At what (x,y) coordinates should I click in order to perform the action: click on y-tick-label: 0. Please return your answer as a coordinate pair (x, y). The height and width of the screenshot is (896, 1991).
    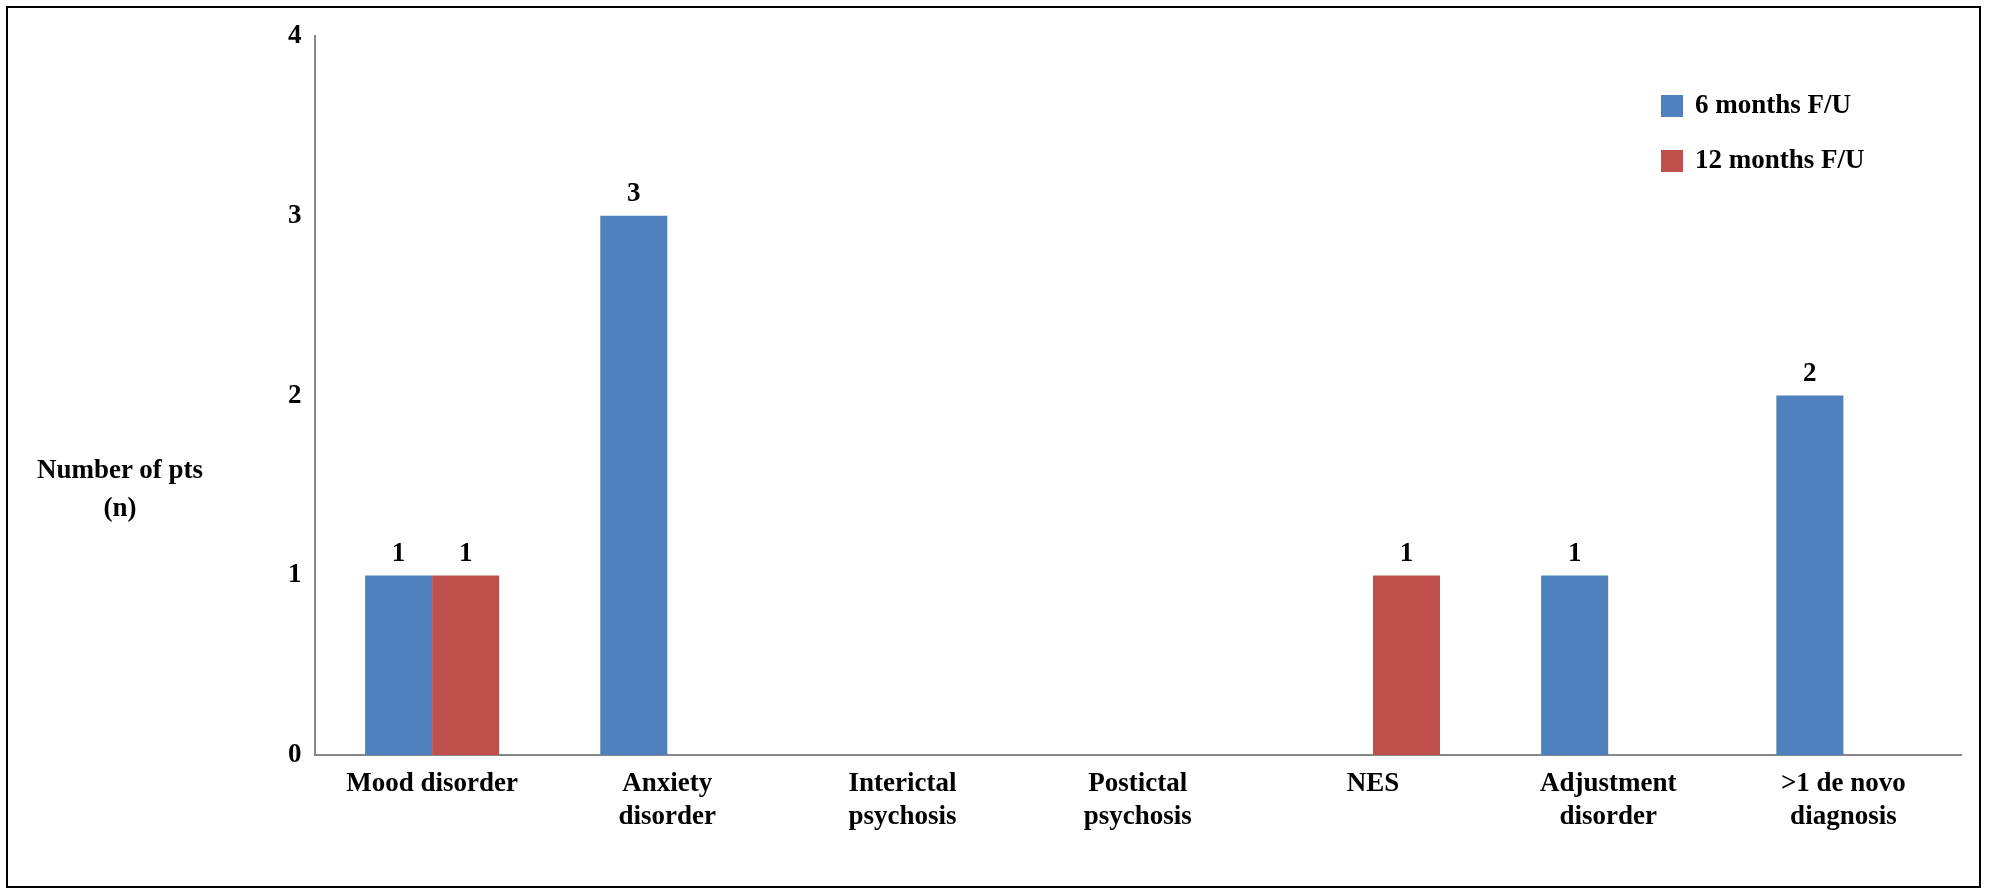
    Looking at the image, I should click on (295, 753).